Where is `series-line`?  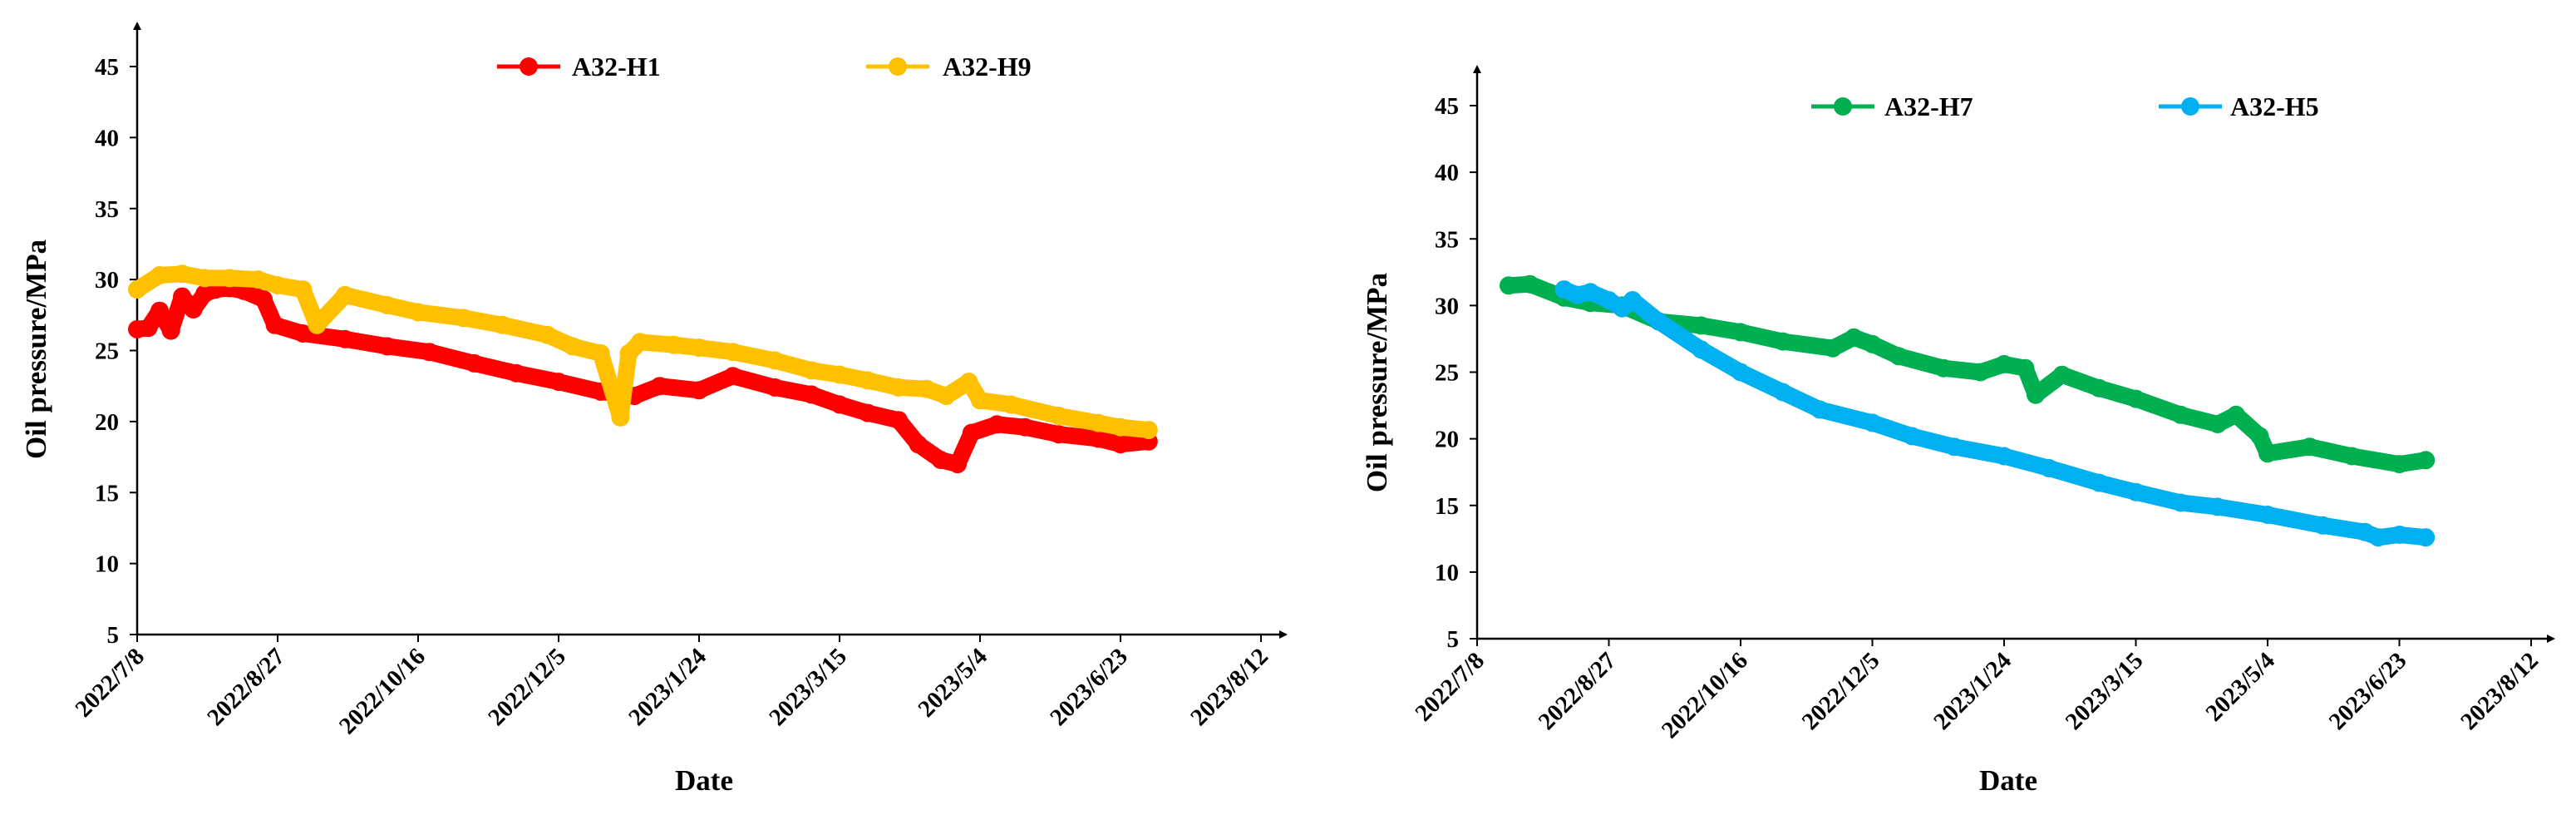 series-line is located at coordinates (643, 352).